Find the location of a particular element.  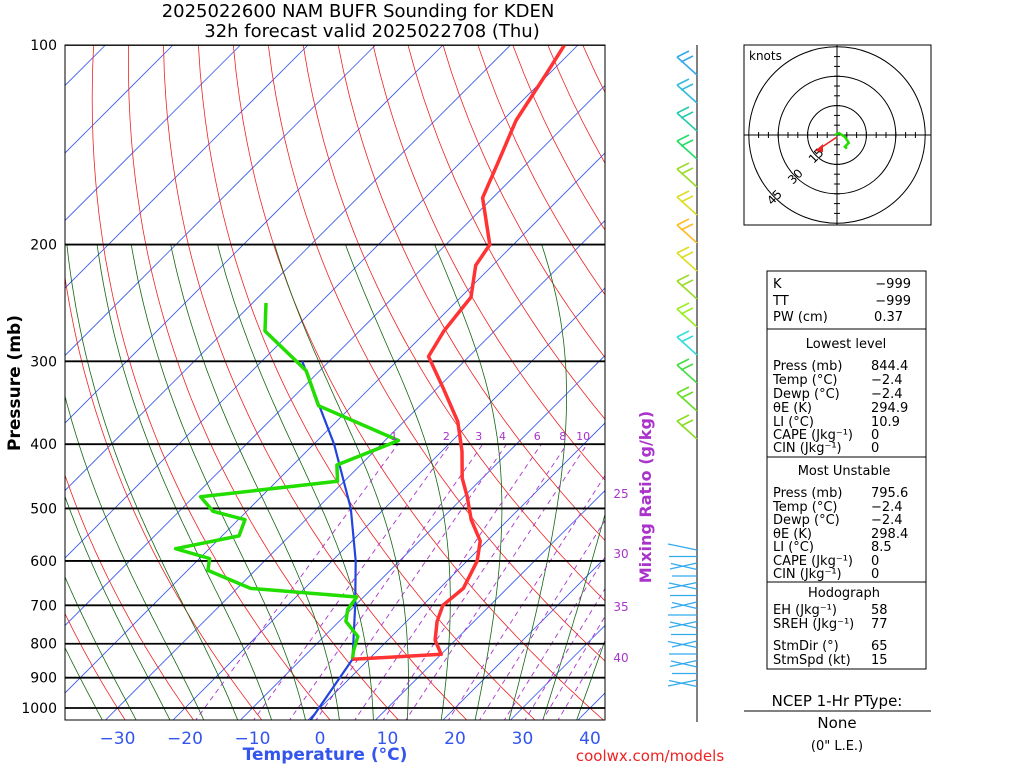

stat-tt-value: −999 is located at coordinates (893, 301).